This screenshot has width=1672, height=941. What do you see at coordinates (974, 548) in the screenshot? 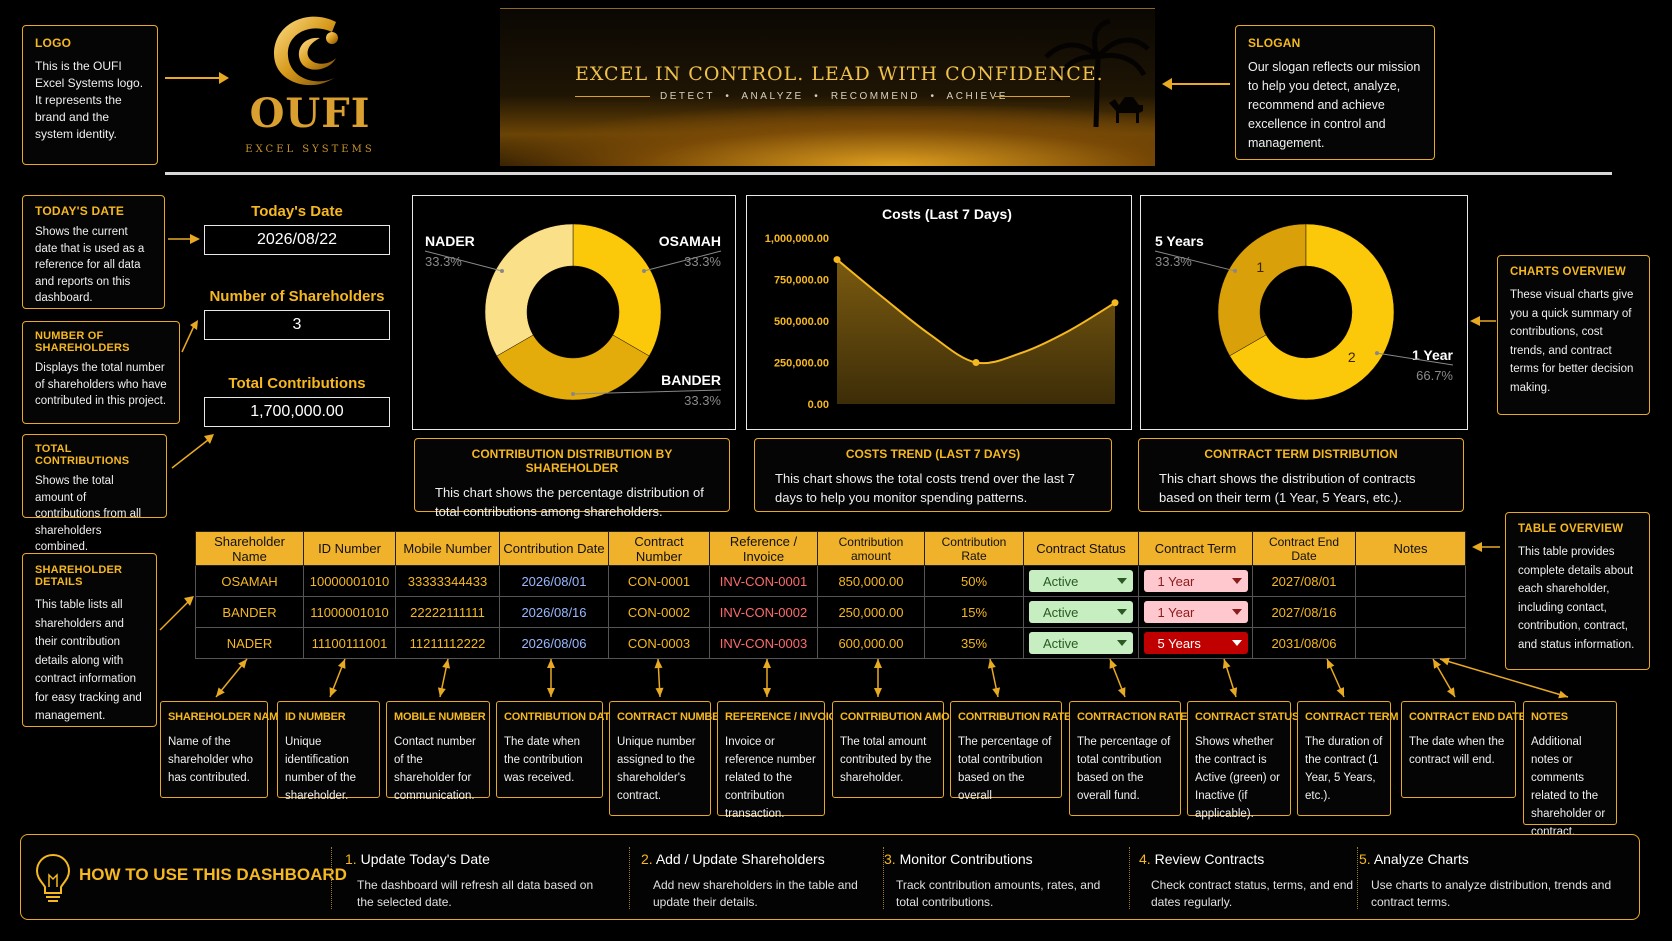
I see `col-header: Contribution Rate` at bounding box center [974, 548].